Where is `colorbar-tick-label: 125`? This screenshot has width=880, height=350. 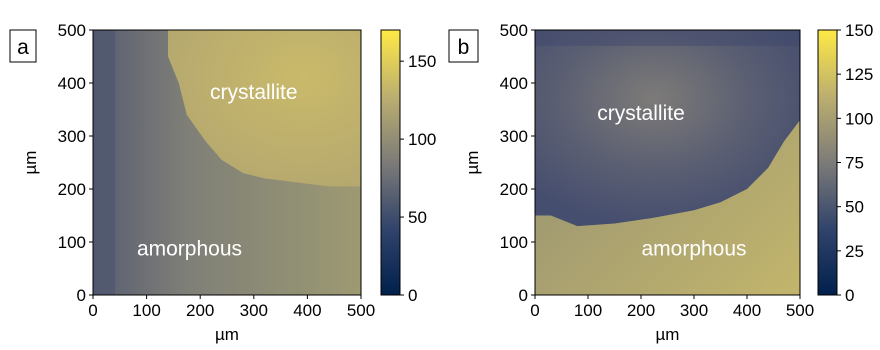 colorbar-tick-label: 125 is located at coordinates (859, 74).